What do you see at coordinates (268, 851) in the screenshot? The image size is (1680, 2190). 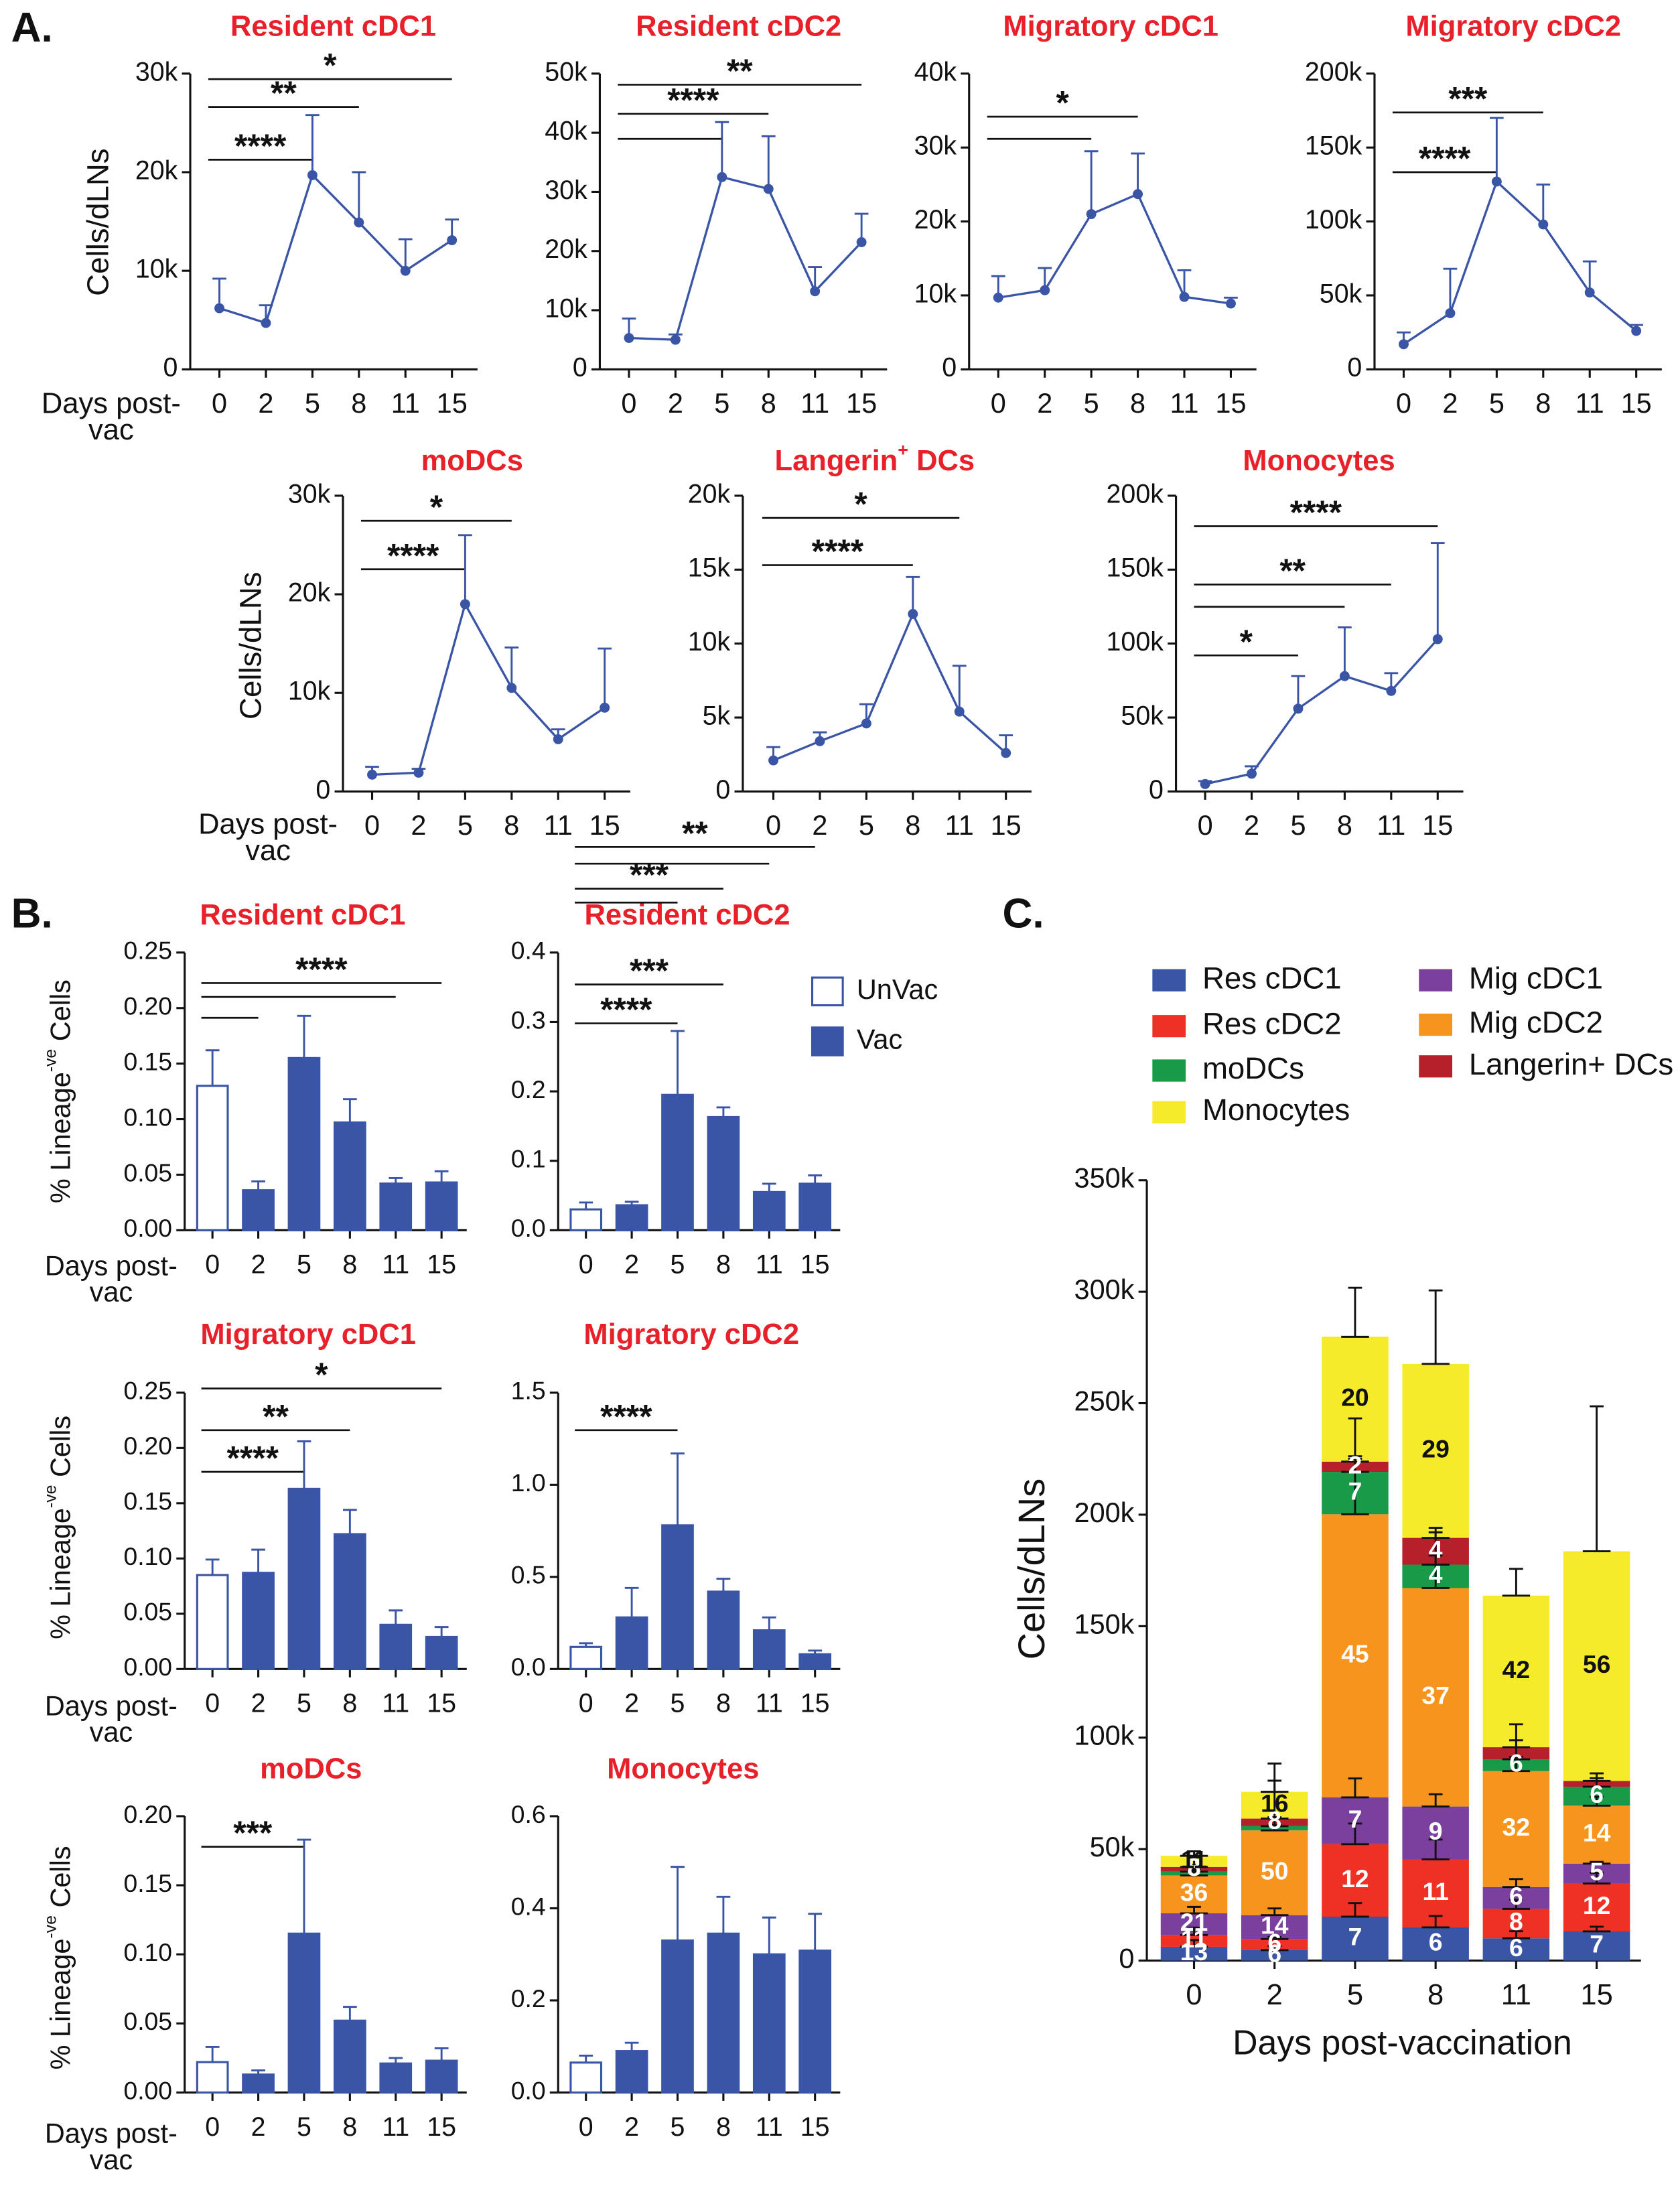 I see `x-axis-label: vac` at bounding box center [268, 851].